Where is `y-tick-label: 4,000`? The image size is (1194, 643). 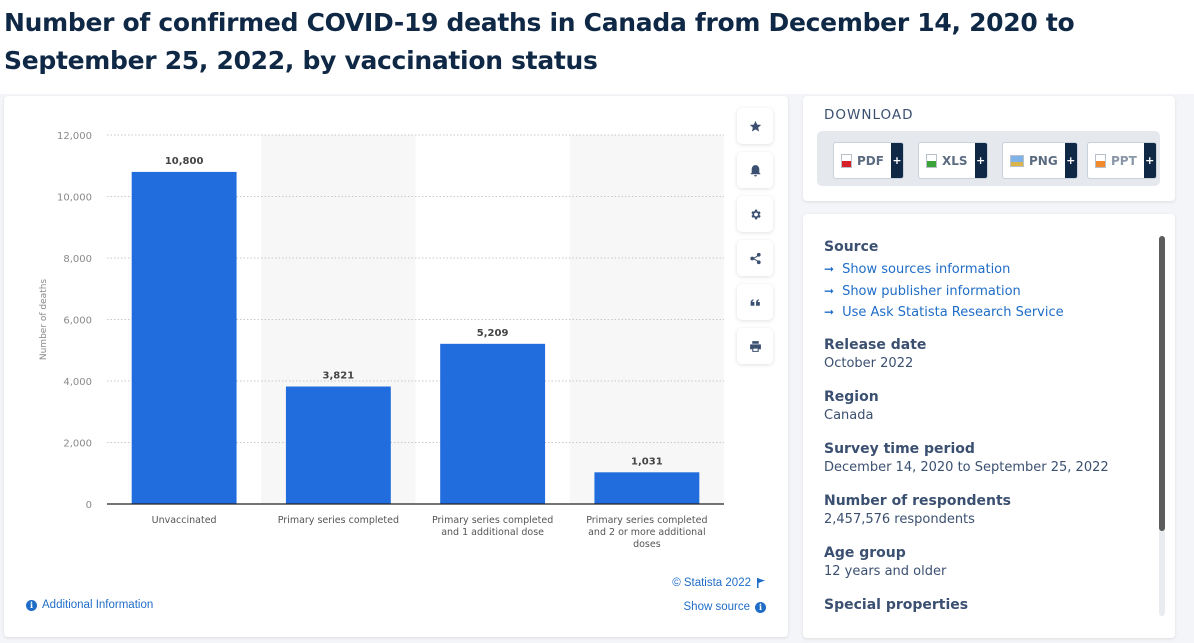
y-tick-label: 4,000 is located at coordinates (77, 382).